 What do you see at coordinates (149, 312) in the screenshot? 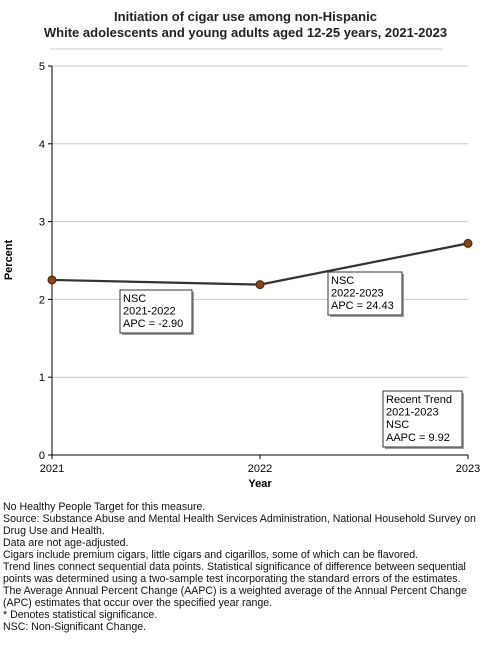
I see `annotation-text: 2021-2022` at bounding box center [149, 312].